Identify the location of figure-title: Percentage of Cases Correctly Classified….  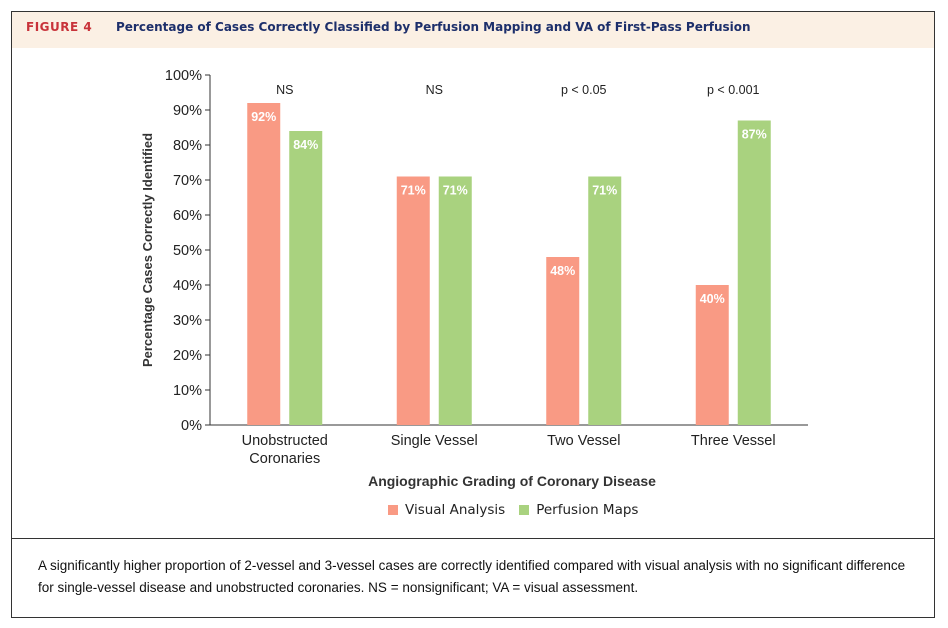
(433, 27).